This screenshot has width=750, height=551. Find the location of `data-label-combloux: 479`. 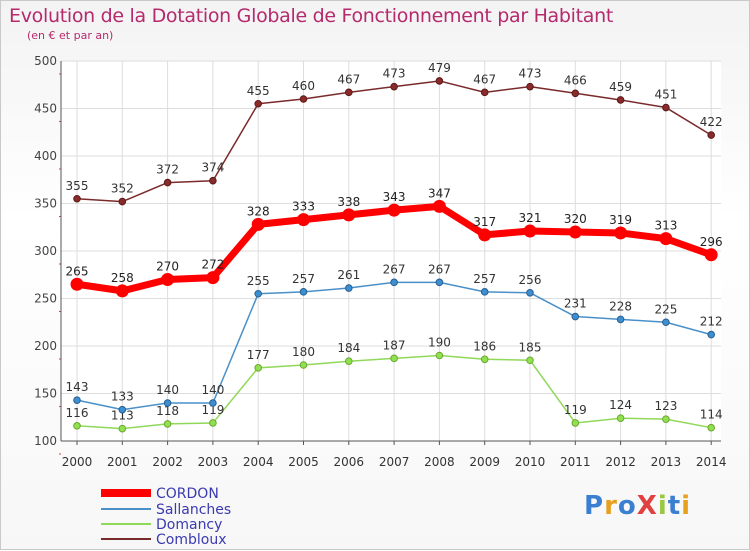

data-label-combloux: 479 is located at coordinates (439, 68).